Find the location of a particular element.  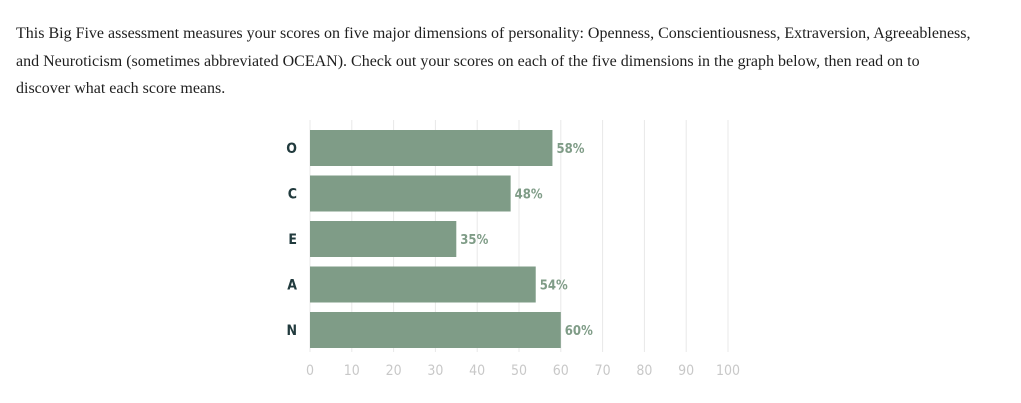

x-tick-label: 60 is located at coordinates (561, 371).